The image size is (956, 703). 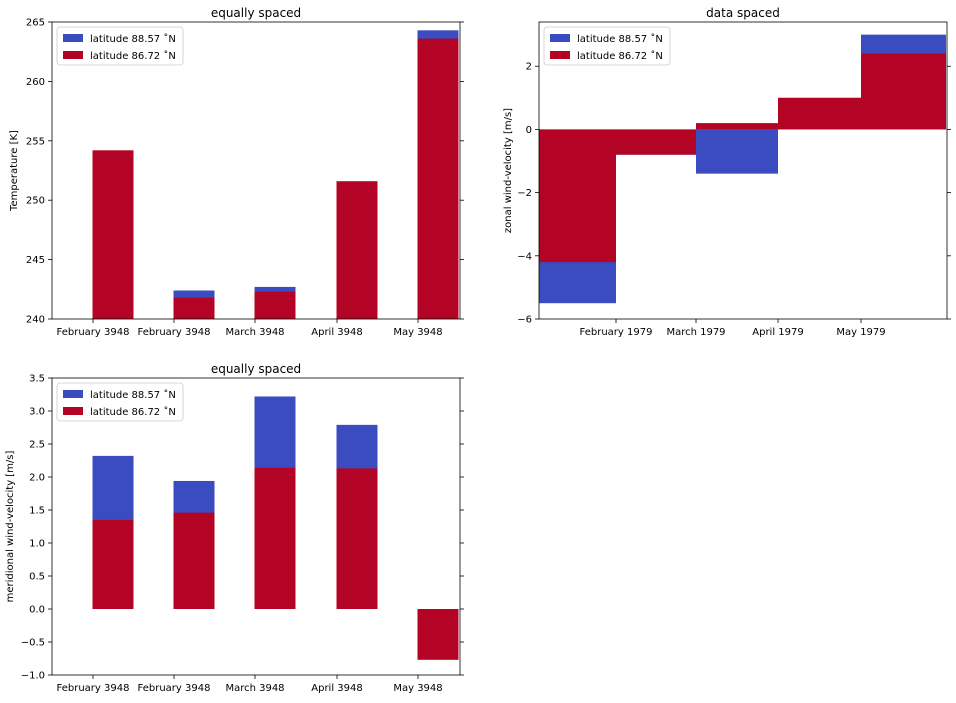 I want to click on x-tick-label: February 1979, so click(x=616, y=332).